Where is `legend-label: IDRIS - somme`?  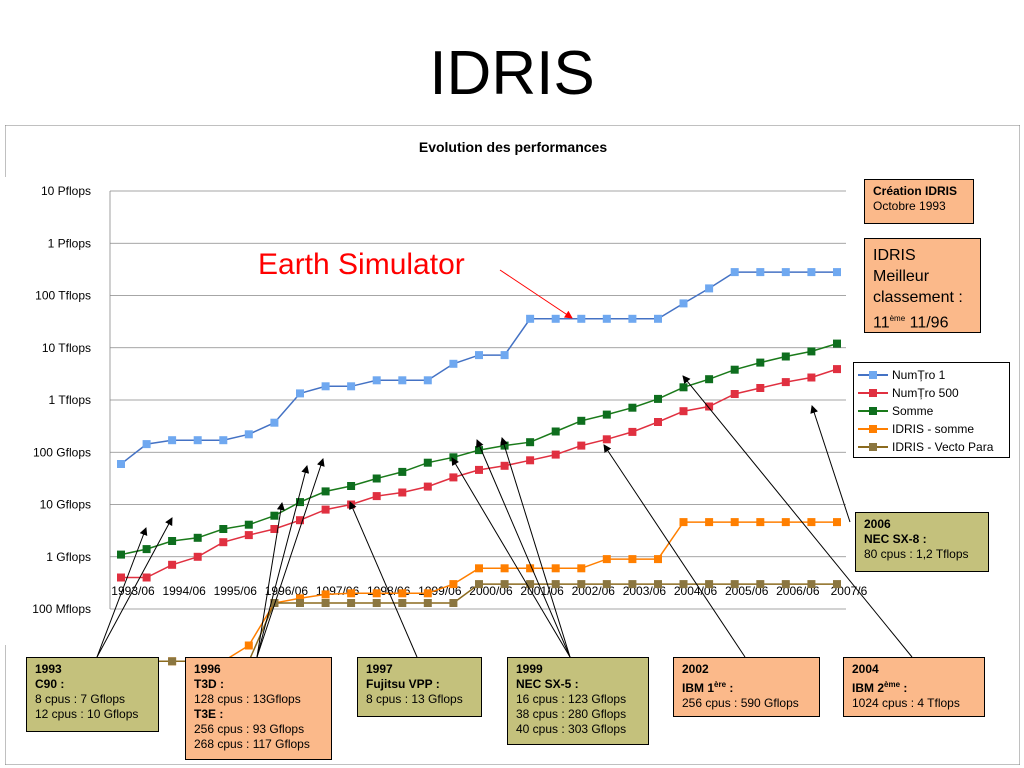
legend-label: IDRIS - somme is located at coordinates (933, 429).